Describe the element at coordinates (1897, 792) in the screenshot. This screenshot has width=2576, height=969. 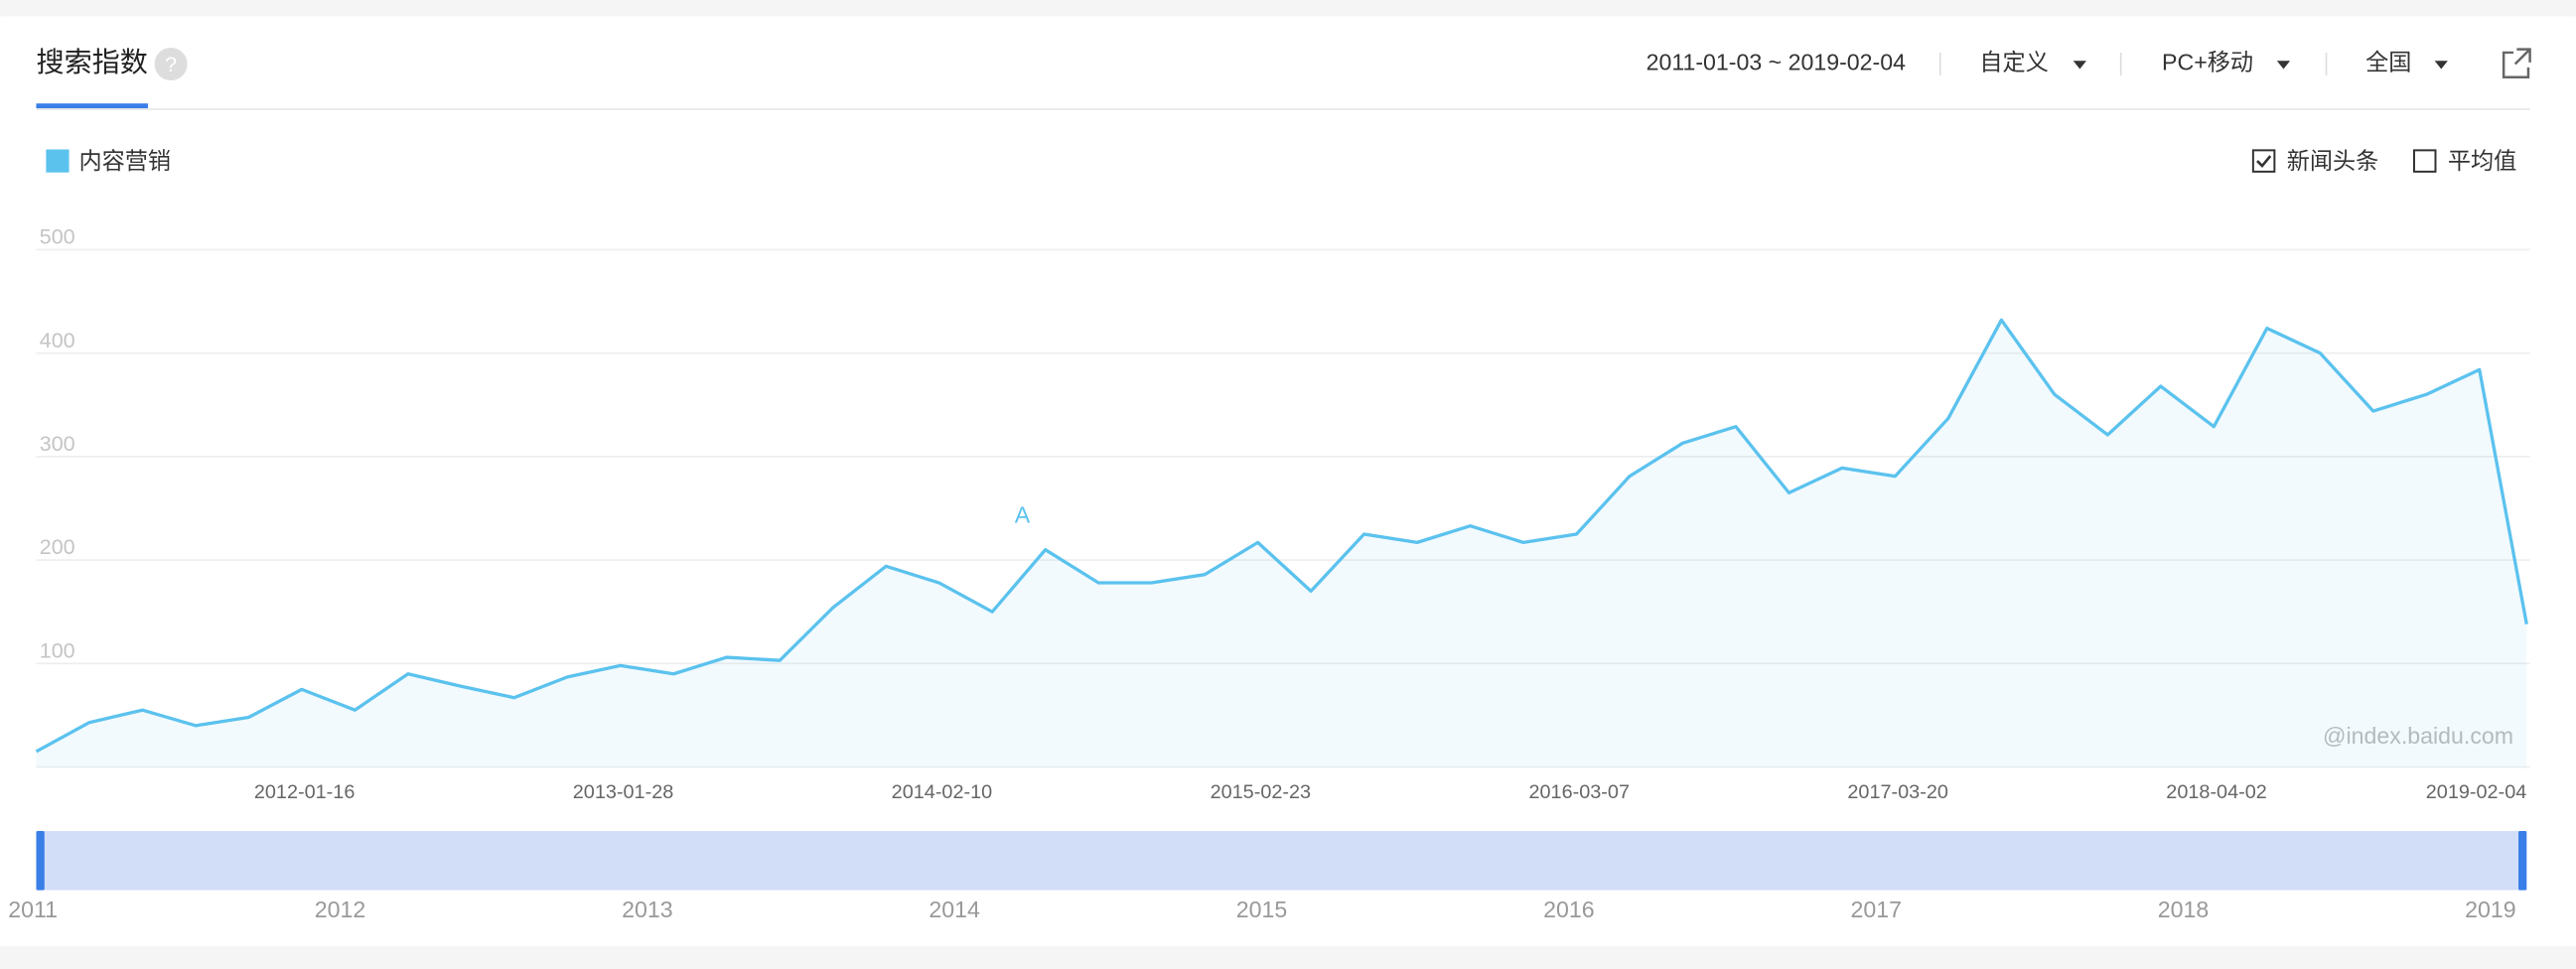
I see `x-tick-label: 2017-03-20` at that location.